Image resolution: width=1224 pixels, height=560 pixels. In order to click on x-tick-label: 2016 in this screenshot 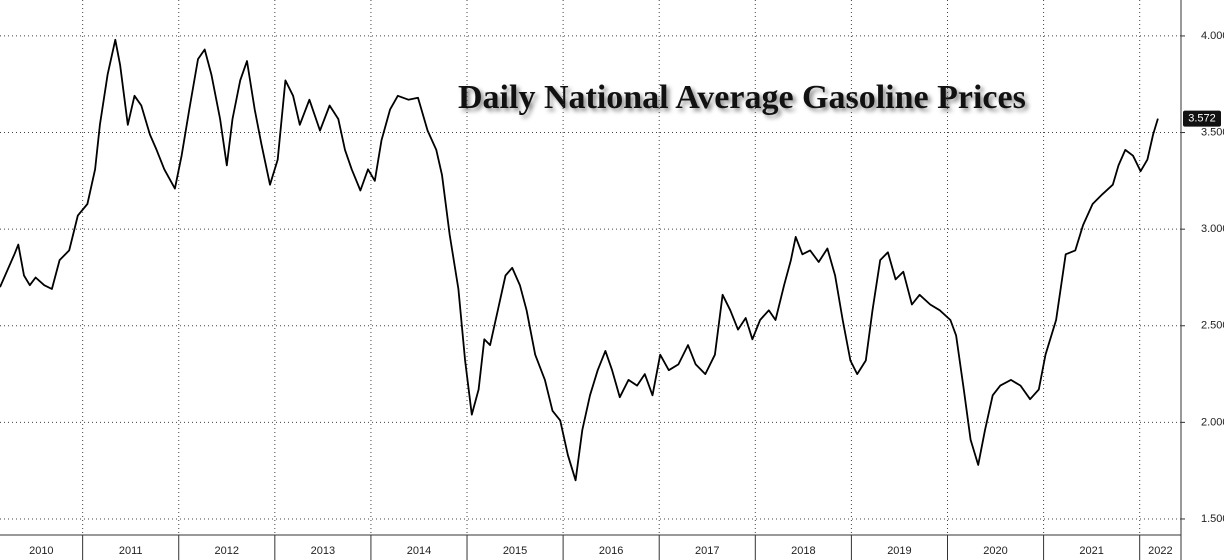, I will do `click(611, 551)`.